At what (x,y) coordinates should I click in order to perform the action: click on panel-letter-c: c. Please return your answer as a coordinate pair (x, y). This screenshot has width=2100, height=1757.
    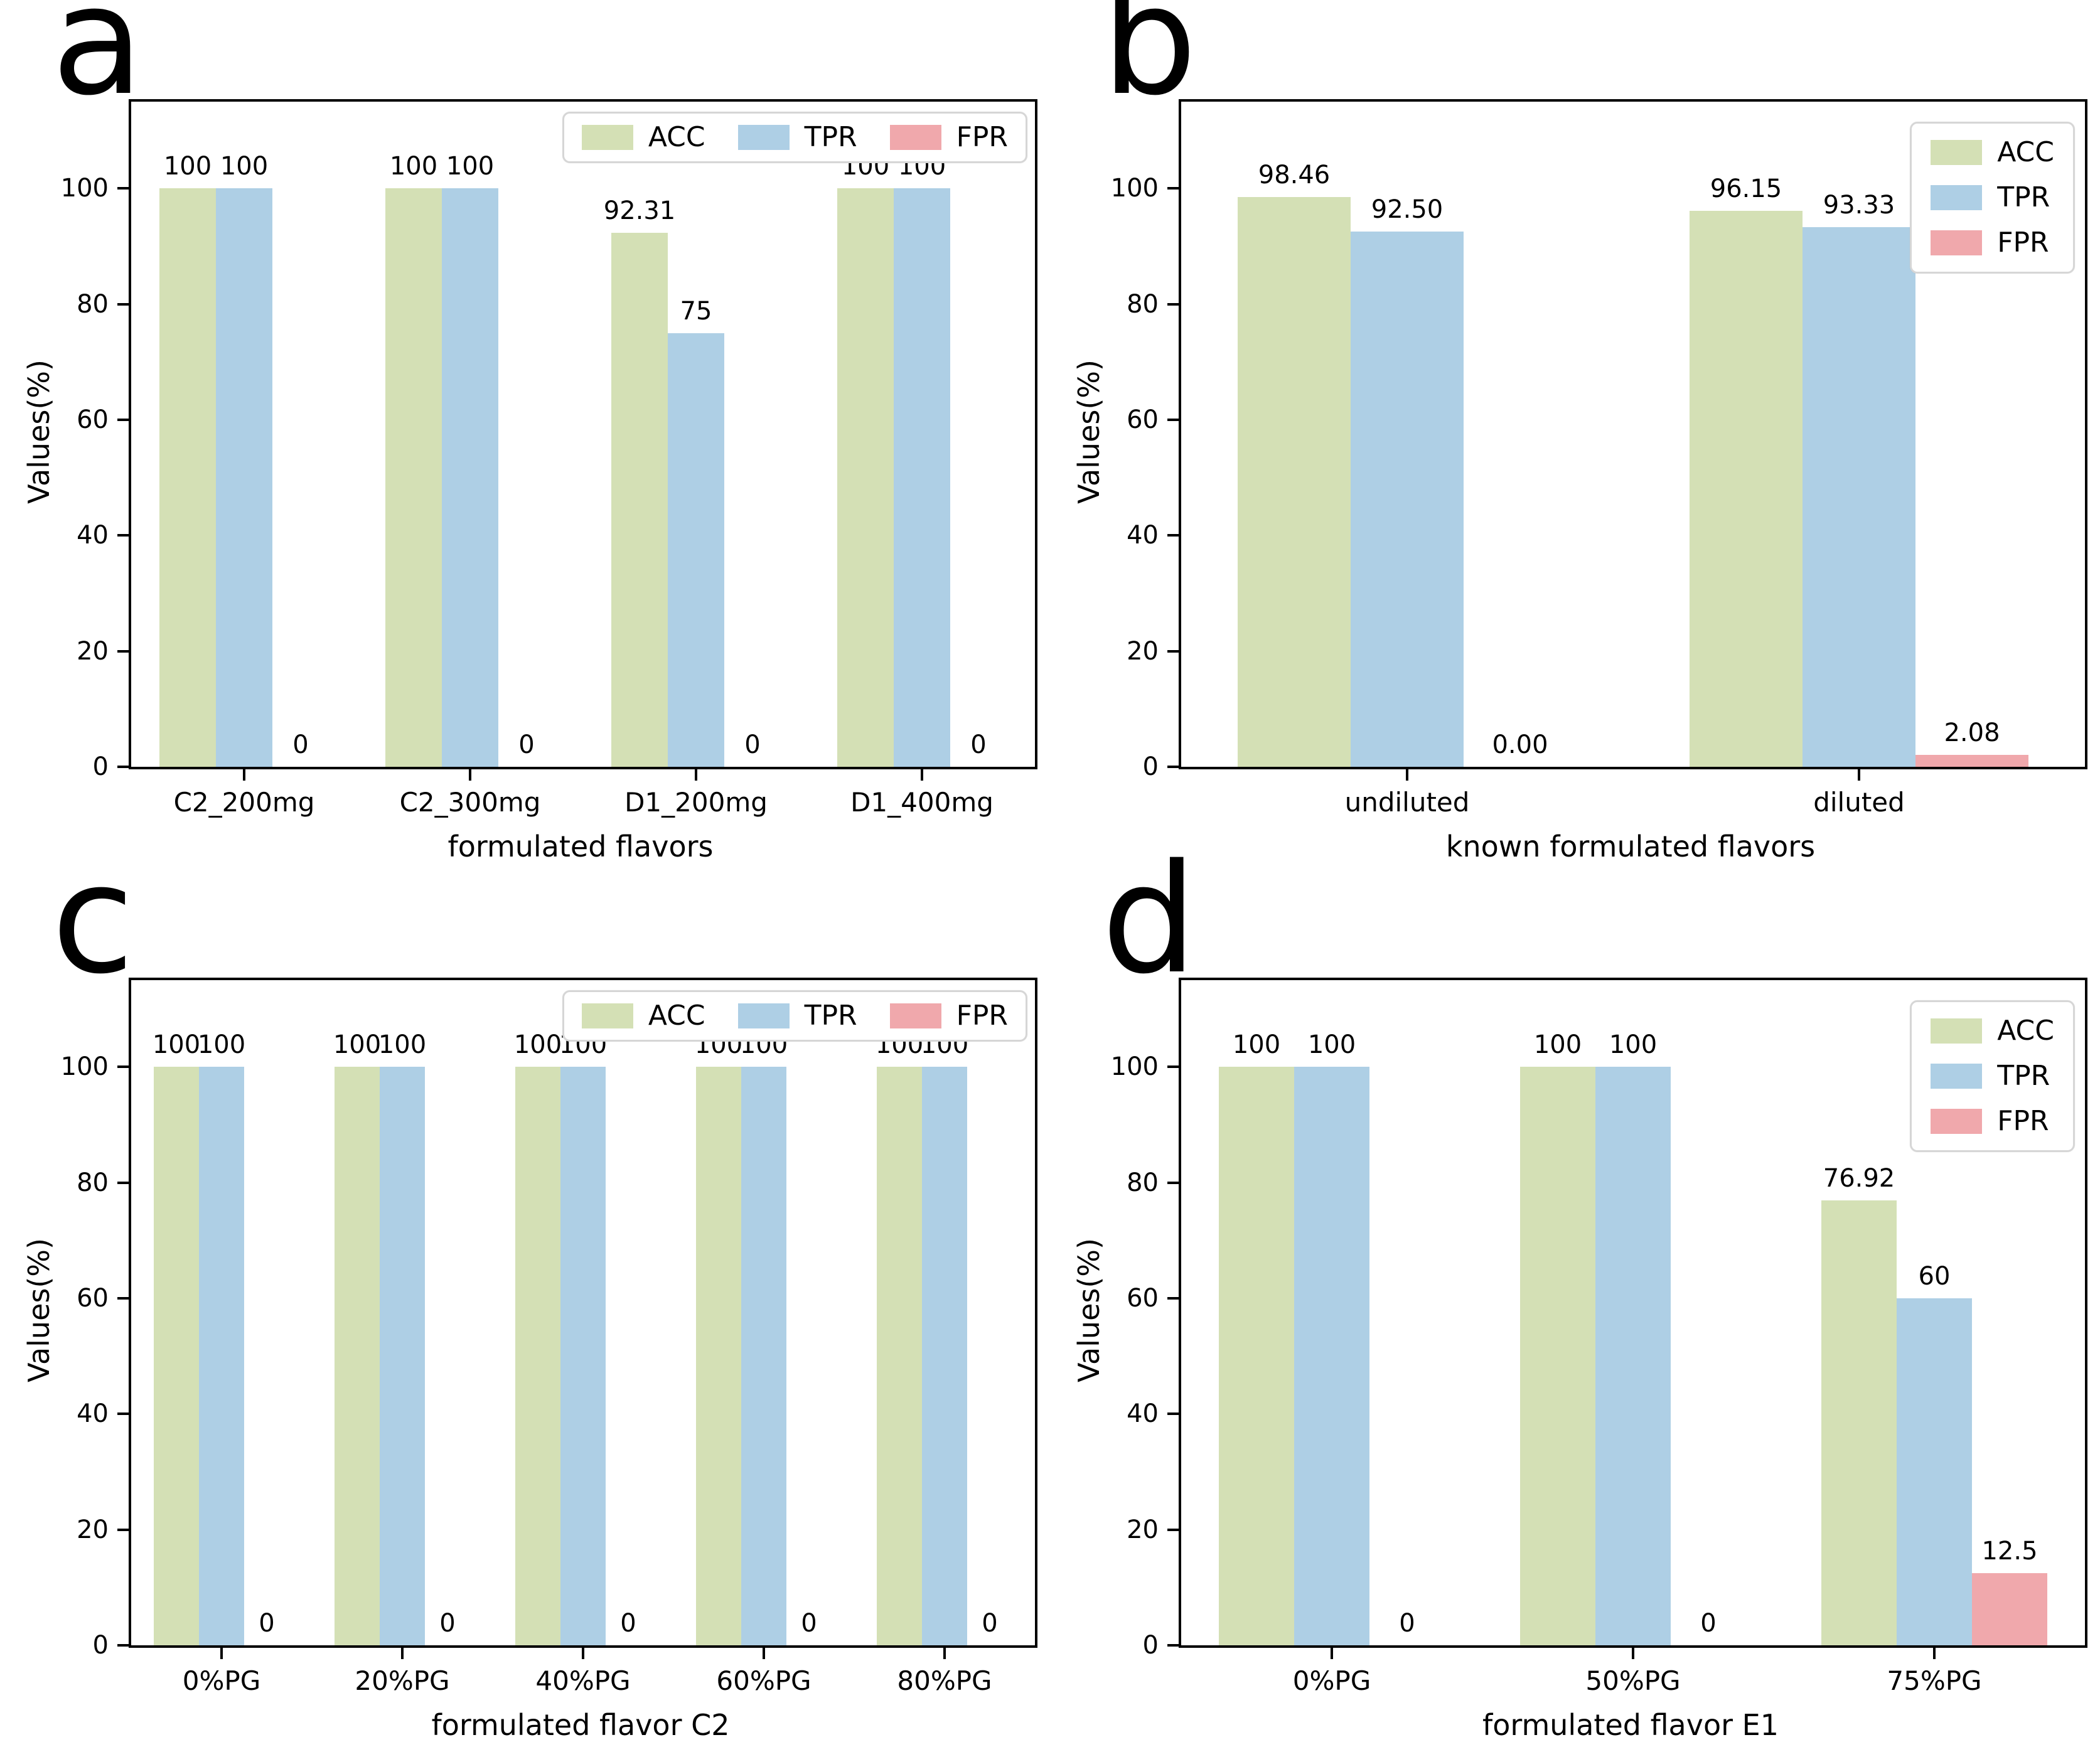
    Looking at the image, I should click on (92, 919).